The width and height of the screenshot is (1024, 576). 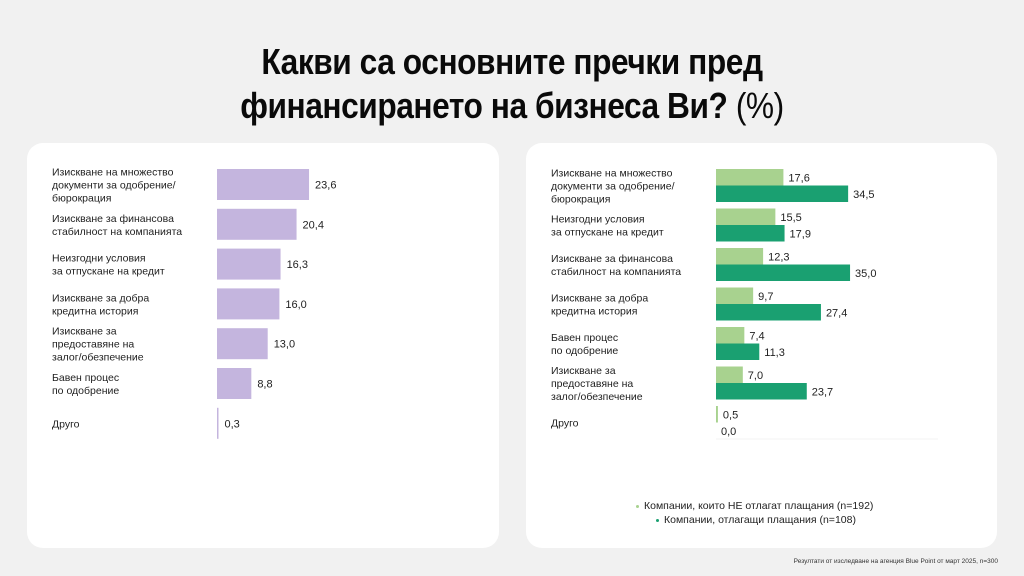 I want to click on value-label: 35,0, so click(x=865, y=274).